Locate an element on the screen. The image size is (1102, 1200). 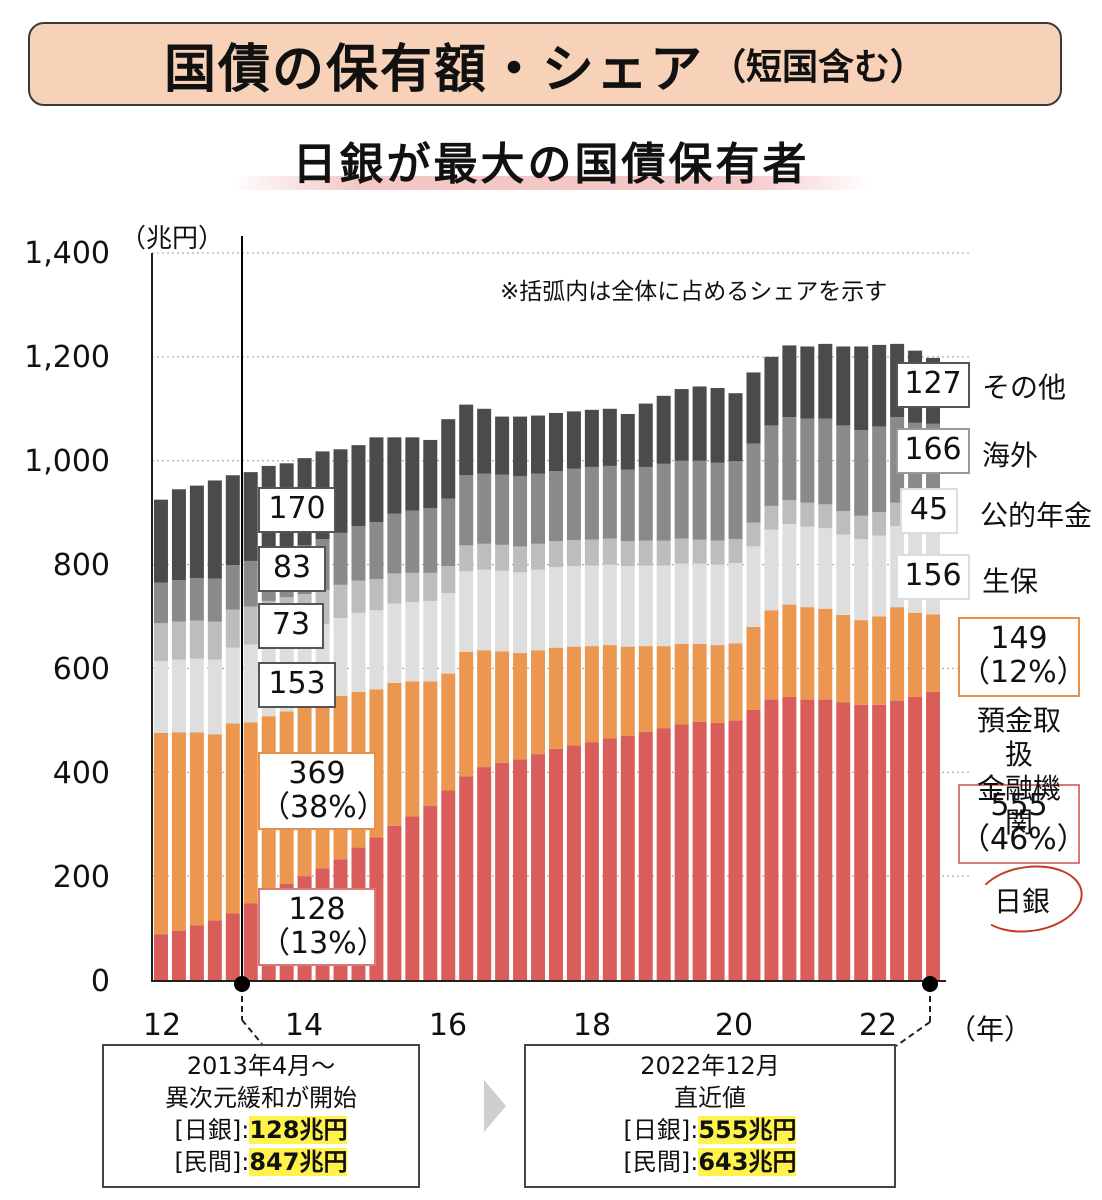
info-2022-boj-value: 555兆円 is located at coordinates (747, 1130).